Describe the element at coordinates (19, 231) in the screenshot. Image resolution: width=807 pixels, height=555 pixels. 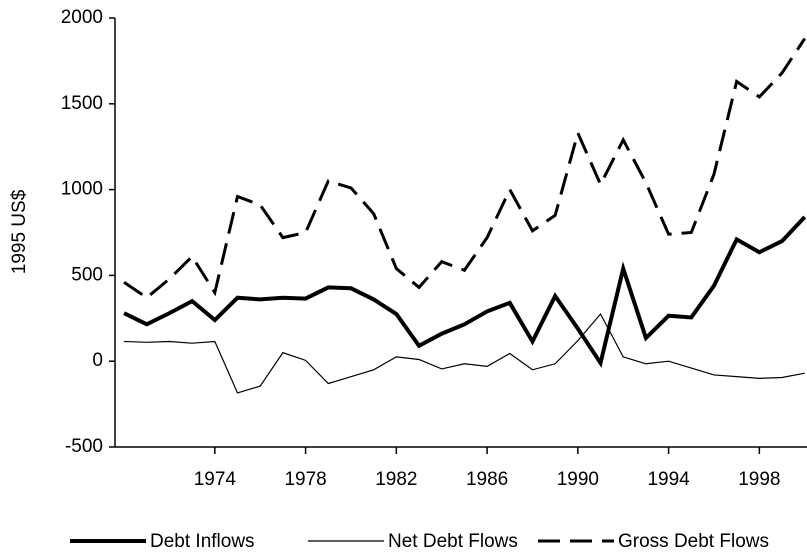
I see `y-axis-label: 1995 US$` at that location.